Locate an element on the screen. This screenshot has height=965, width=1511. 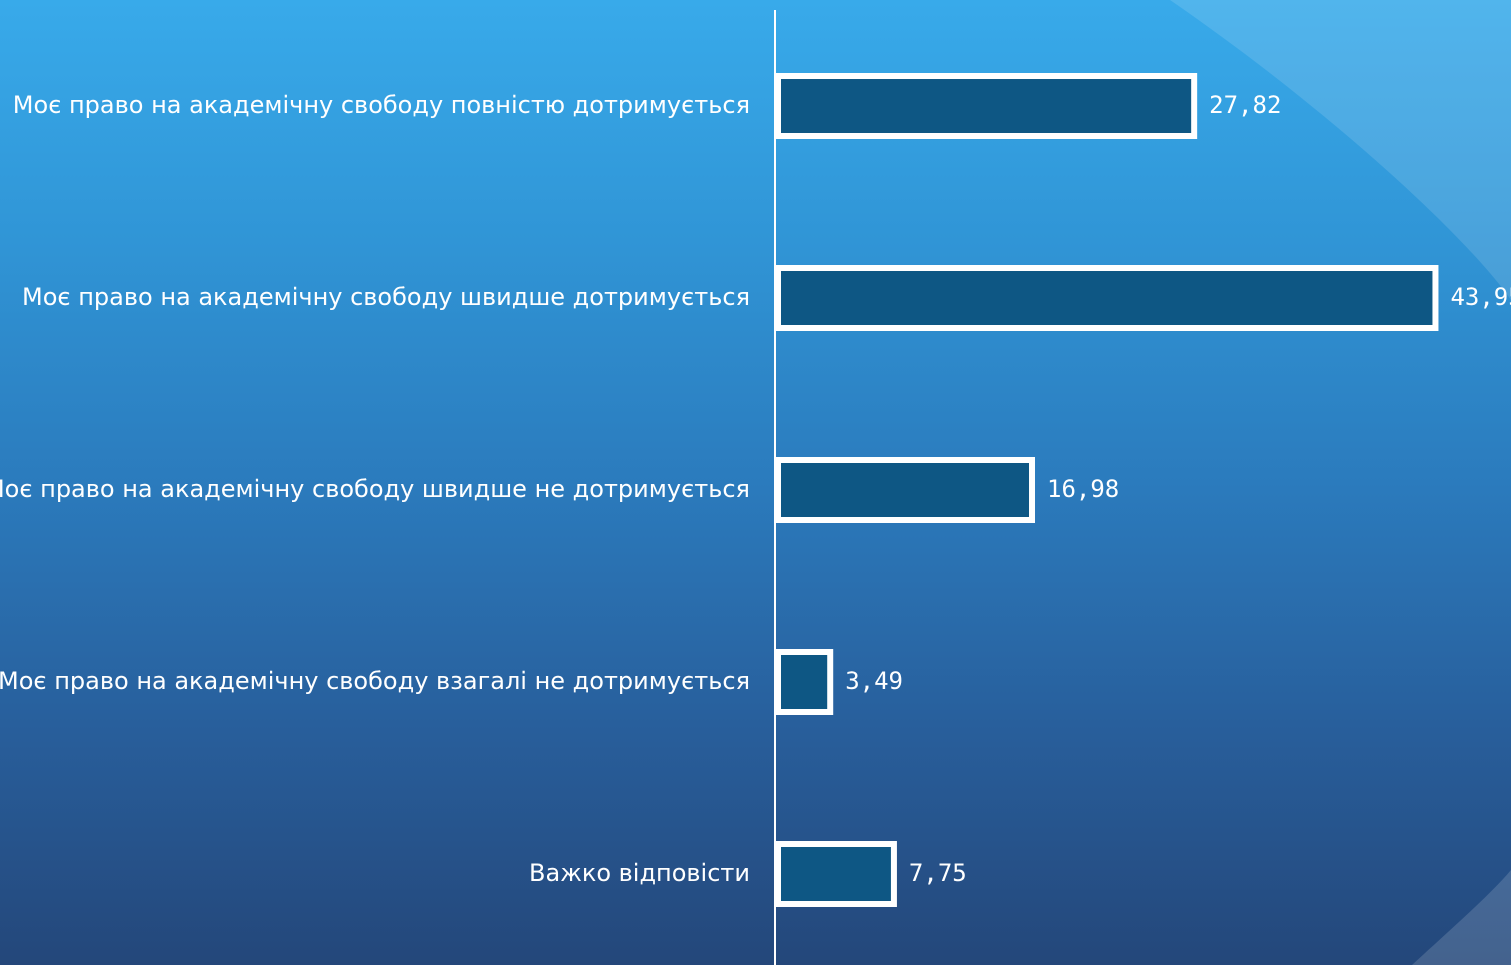
value-label-2: 43,95 is located at coordinates (1480, 297).